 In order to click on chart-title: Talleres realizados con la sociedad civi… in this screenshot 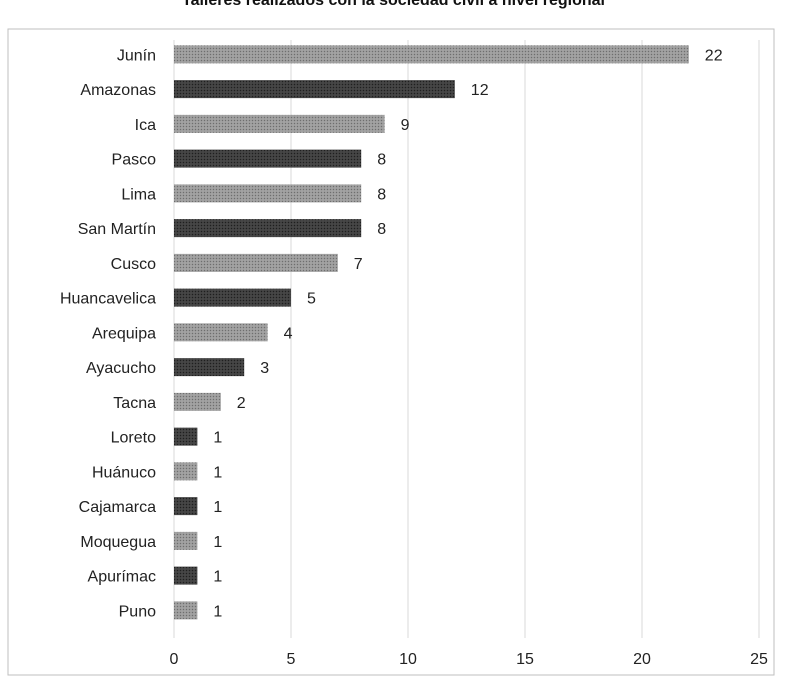, I will do `click(393, 4)`.